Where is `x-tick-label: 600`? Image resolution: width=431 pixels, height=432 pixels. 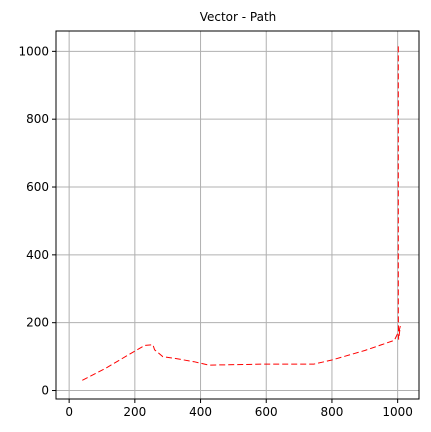 x-tick-label: 600 is located at coordinates (266, 412).